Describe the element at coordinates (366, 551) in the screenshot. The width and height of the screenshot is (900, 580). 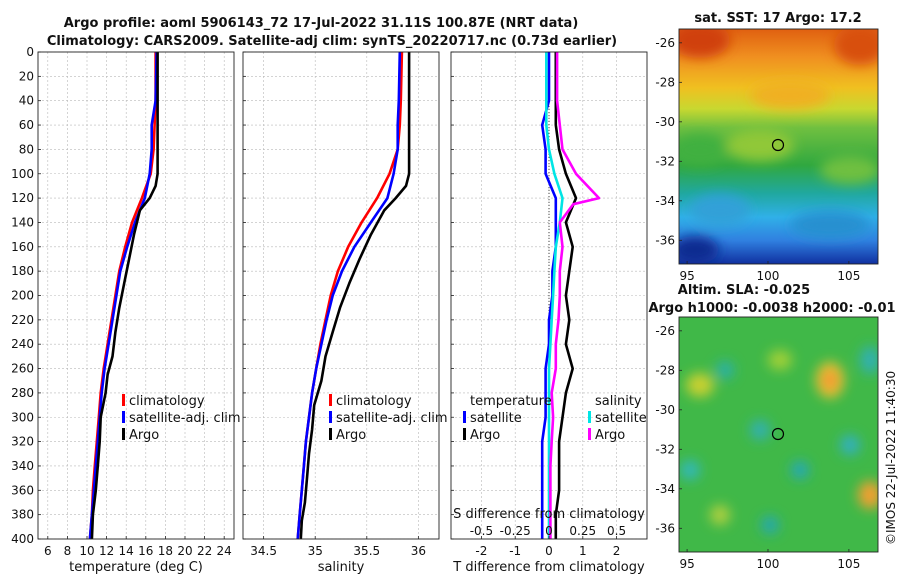
I see `x-tick-label: 35.5` at that location.